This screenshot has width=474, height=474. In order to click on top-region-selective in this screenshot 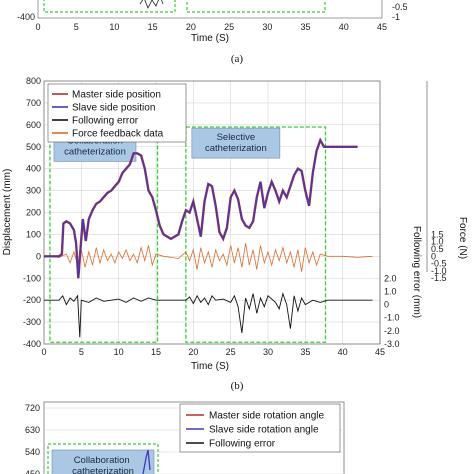, I will do `click(256, 6)`.